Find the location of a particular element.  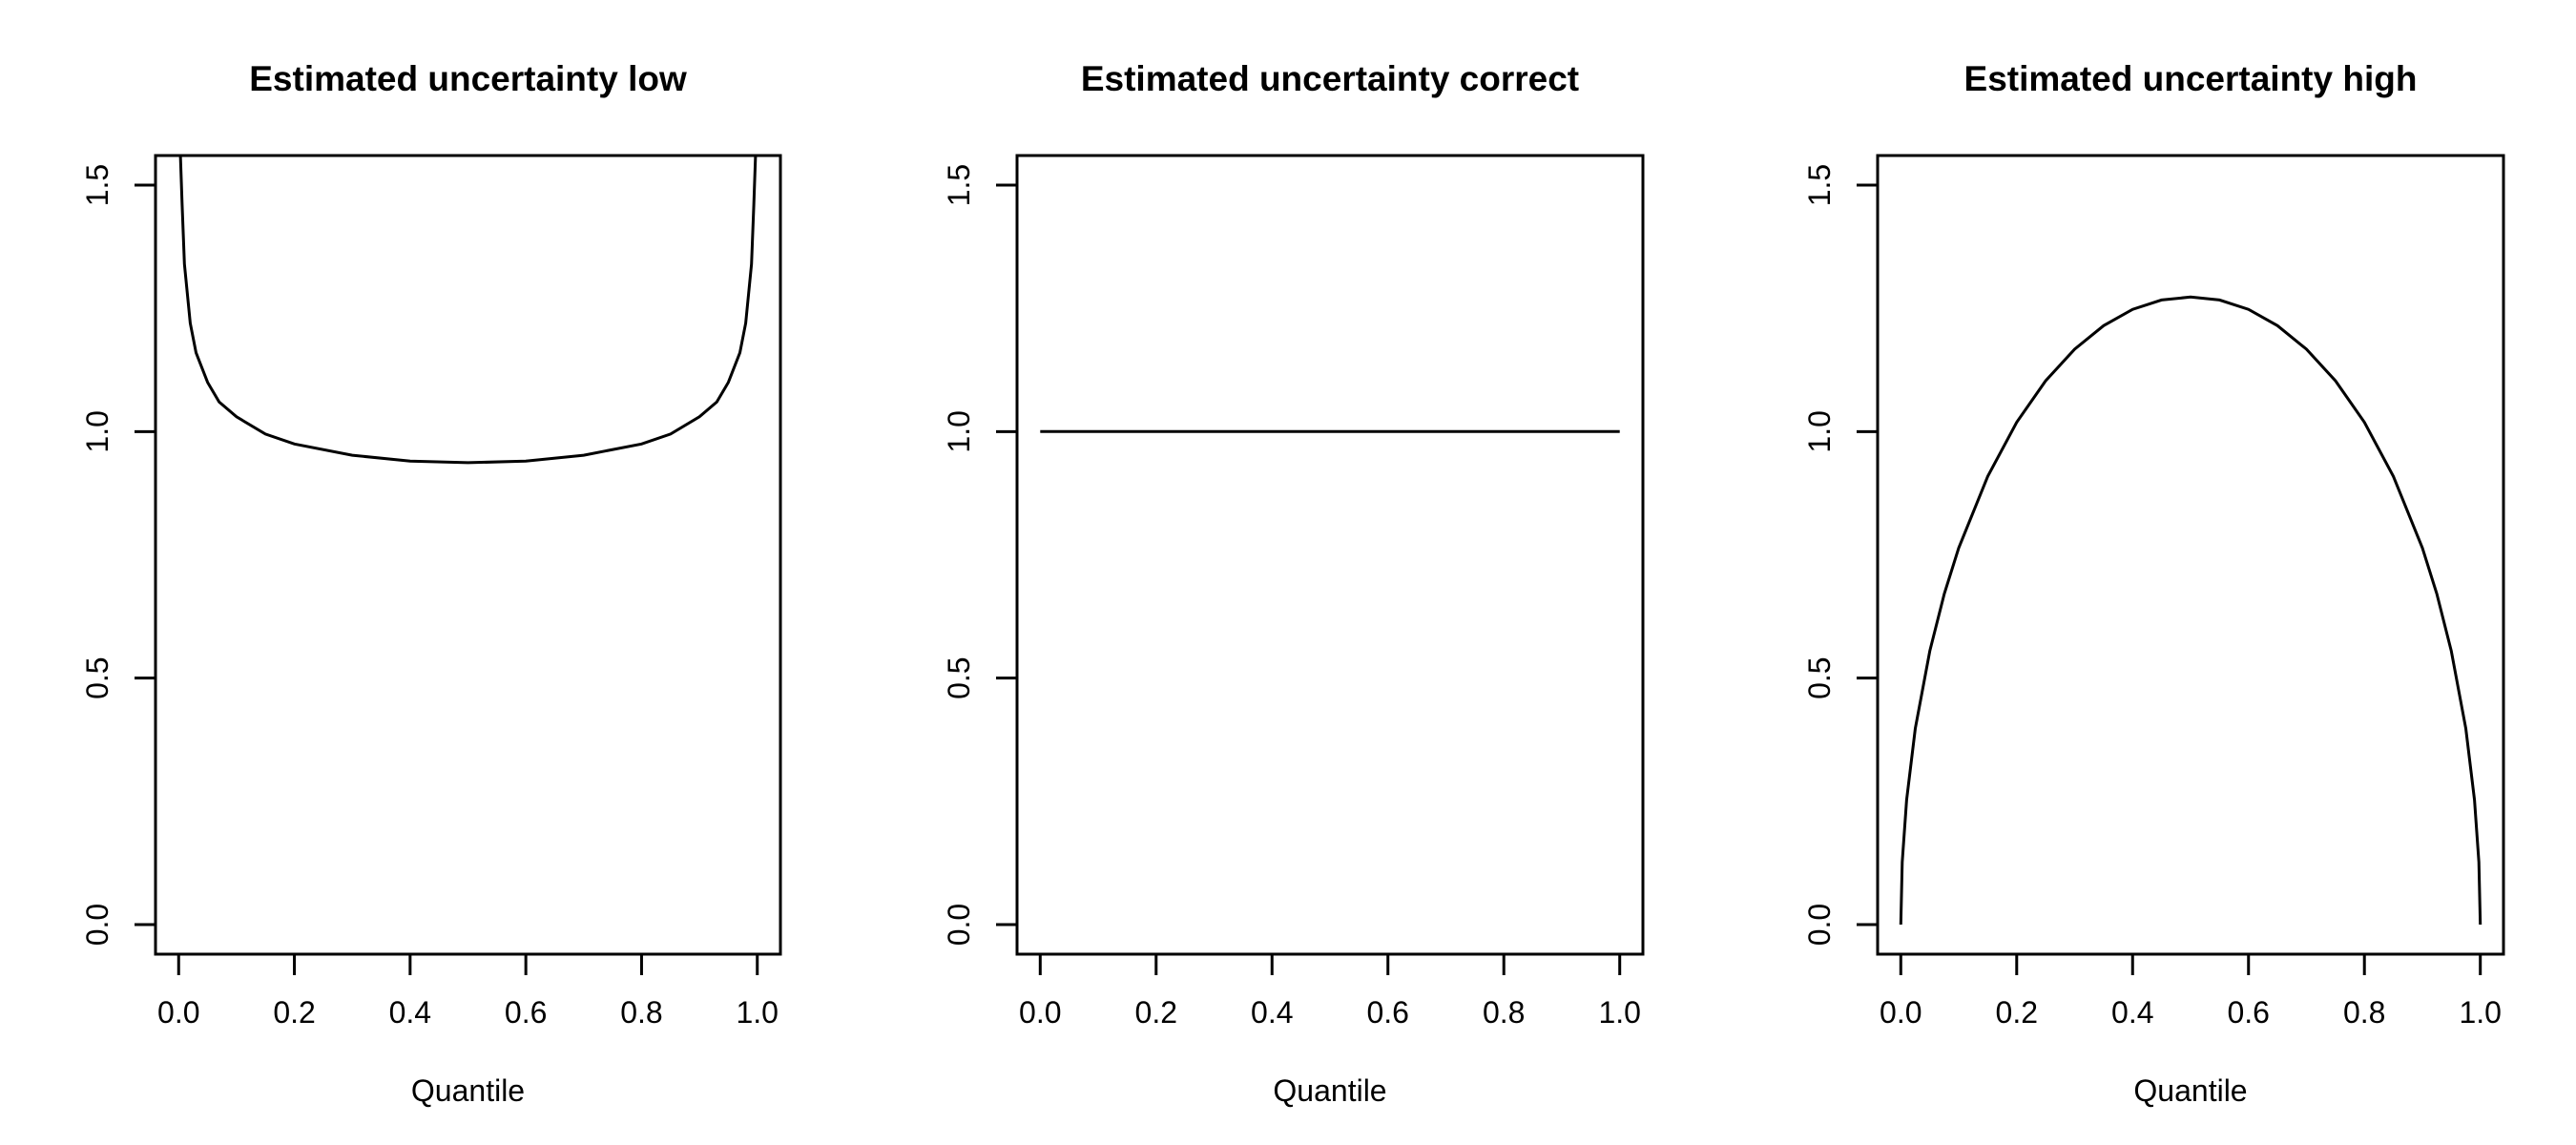

chart-title: Estimated uncertainty low is located at coordinates (468, 79).